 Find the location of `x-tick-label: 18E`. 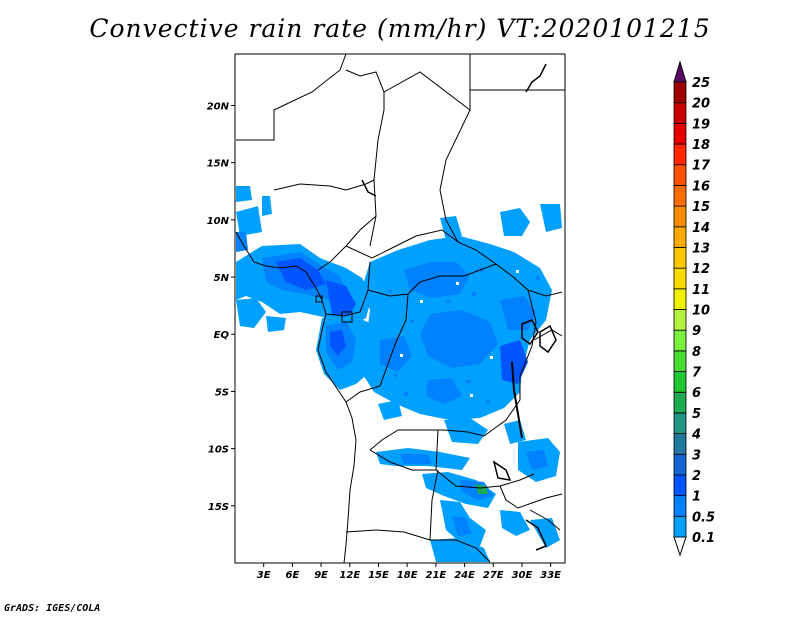

x-tick-label: 18E is located at coordinates (407, 575).